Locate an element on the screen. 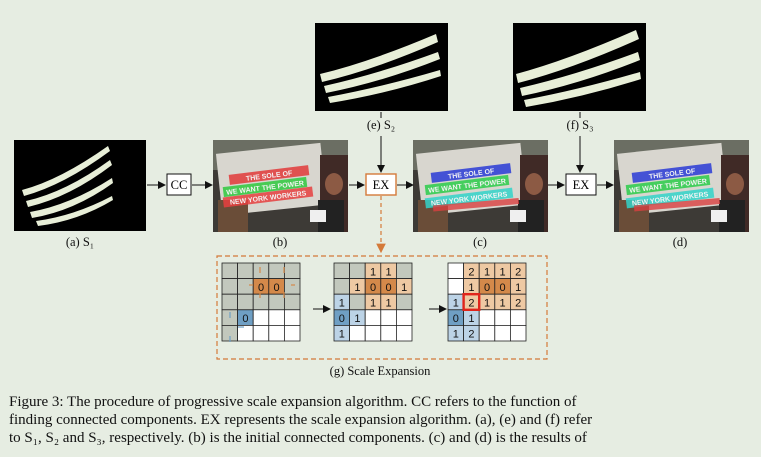 The image size is (761, 457). expansion-grids: 0 001 11 0 0 11 1 10 112 1 1 21 0 0 11 2 1 1 20 11 2 is located at coordinates (374, 302).